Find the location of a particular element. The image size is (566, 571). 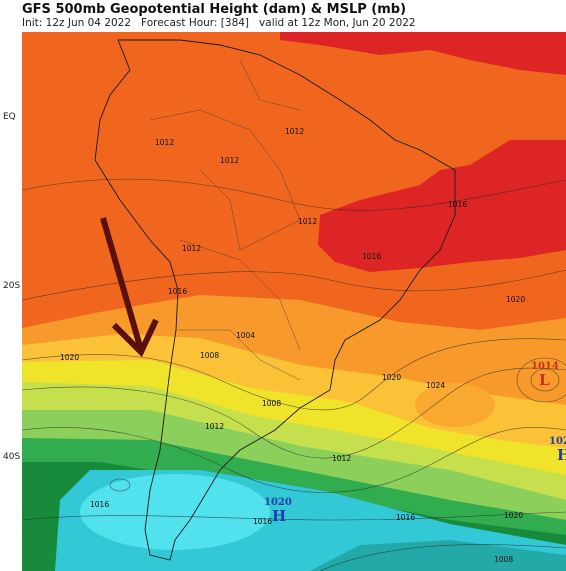

pressure-value: 1014 is located at coordinates (545, 366).